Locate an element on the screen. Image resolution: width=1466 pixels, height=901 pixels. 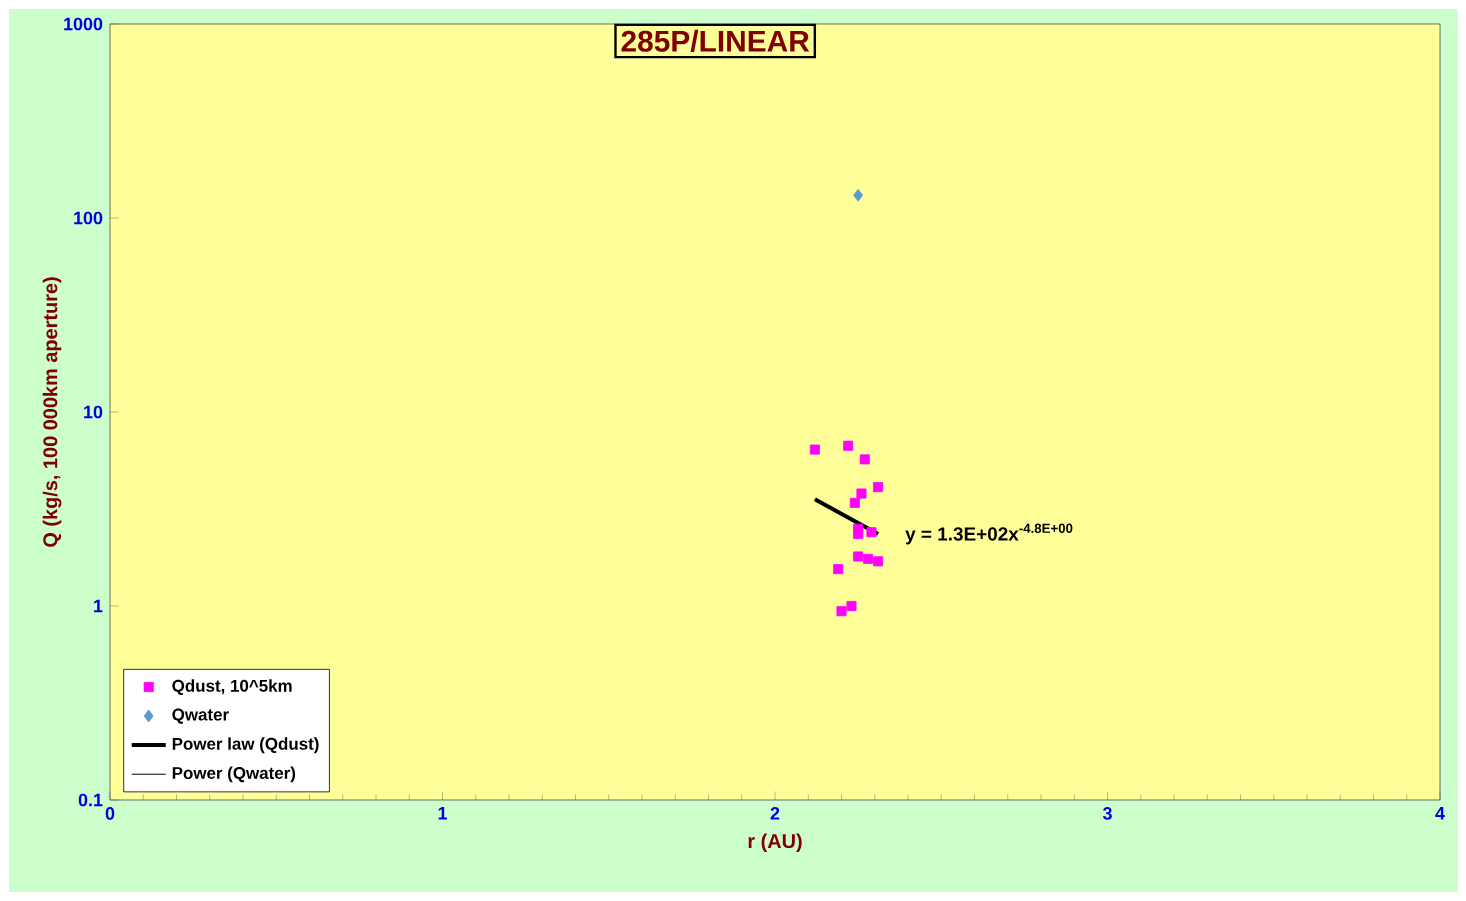
x-tick-label: 4 is located at coordinates (1440, 813).